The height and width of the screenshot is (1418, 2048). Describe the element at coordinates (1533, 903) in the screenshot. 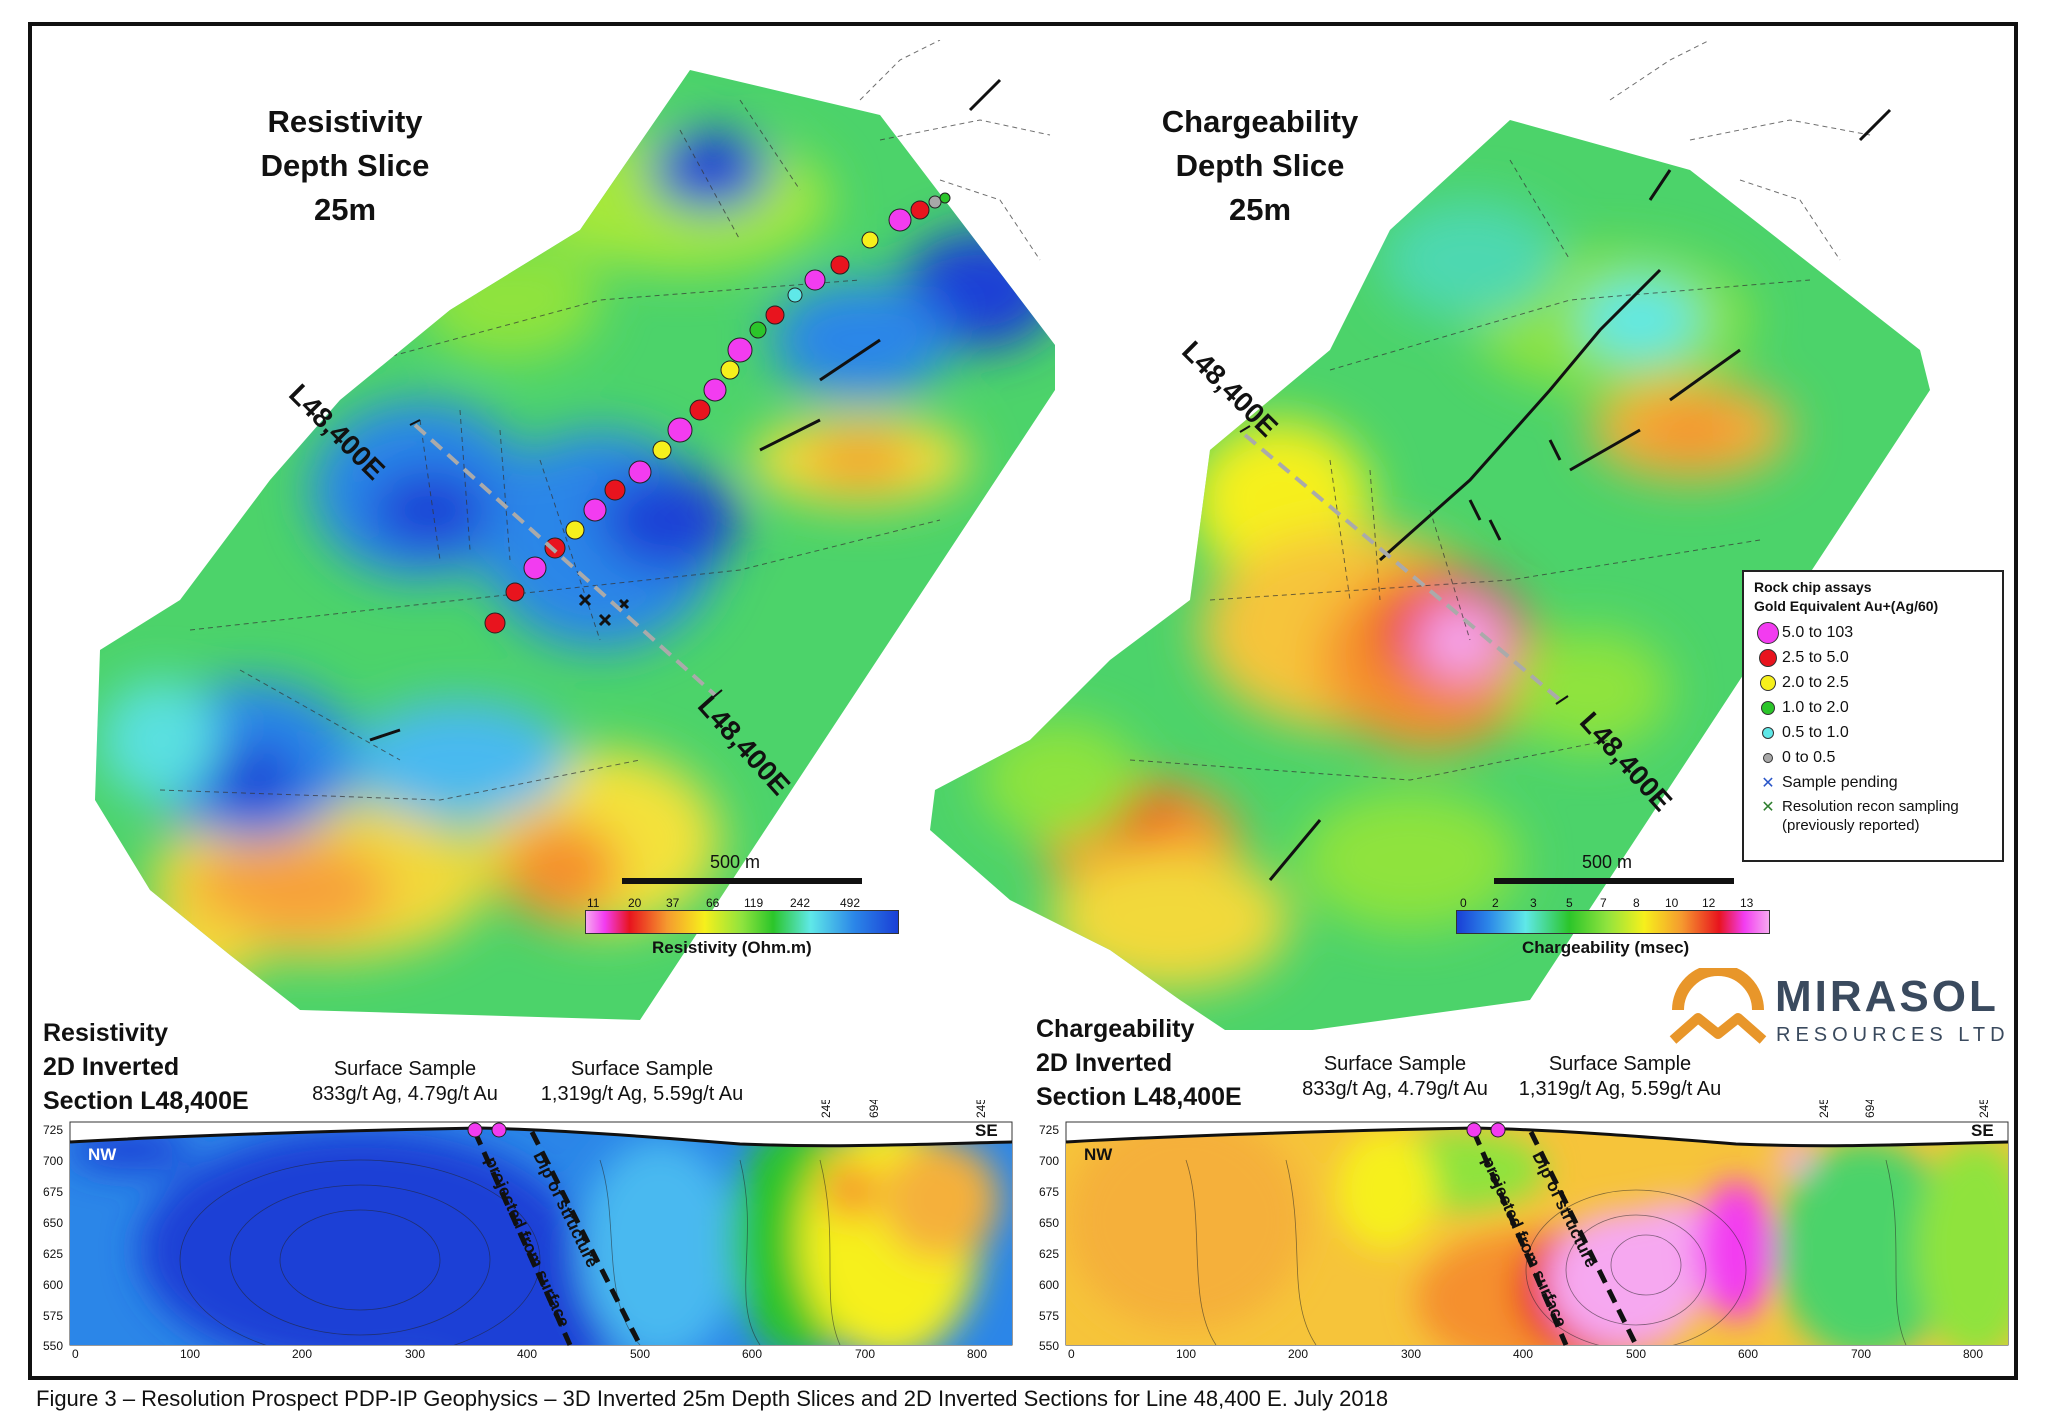

I see `chargeability-cbar-tick: 3` at that location.